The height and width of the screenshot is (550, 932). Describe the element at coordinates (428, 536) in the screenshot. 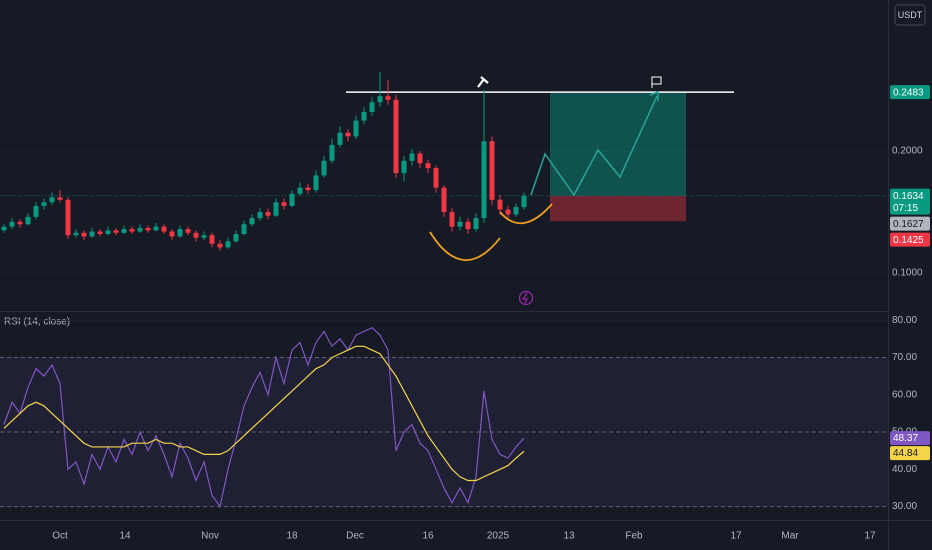

I see `x-tick-label: 16` at that location.